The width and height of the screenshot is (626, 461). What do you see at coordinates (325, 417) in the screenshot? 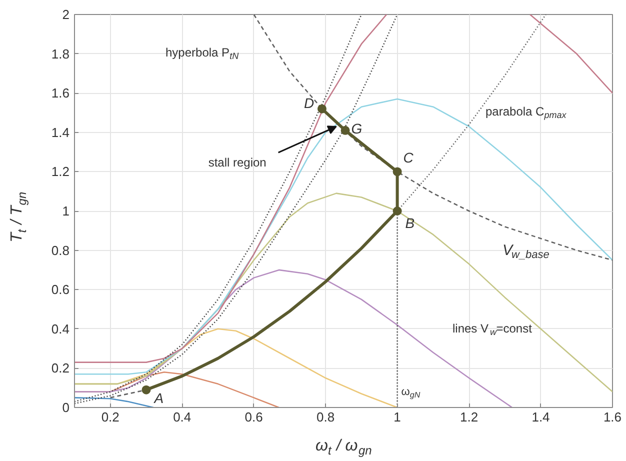
I see `x-tick-label: 0.8` at bounding box center [325, 417].